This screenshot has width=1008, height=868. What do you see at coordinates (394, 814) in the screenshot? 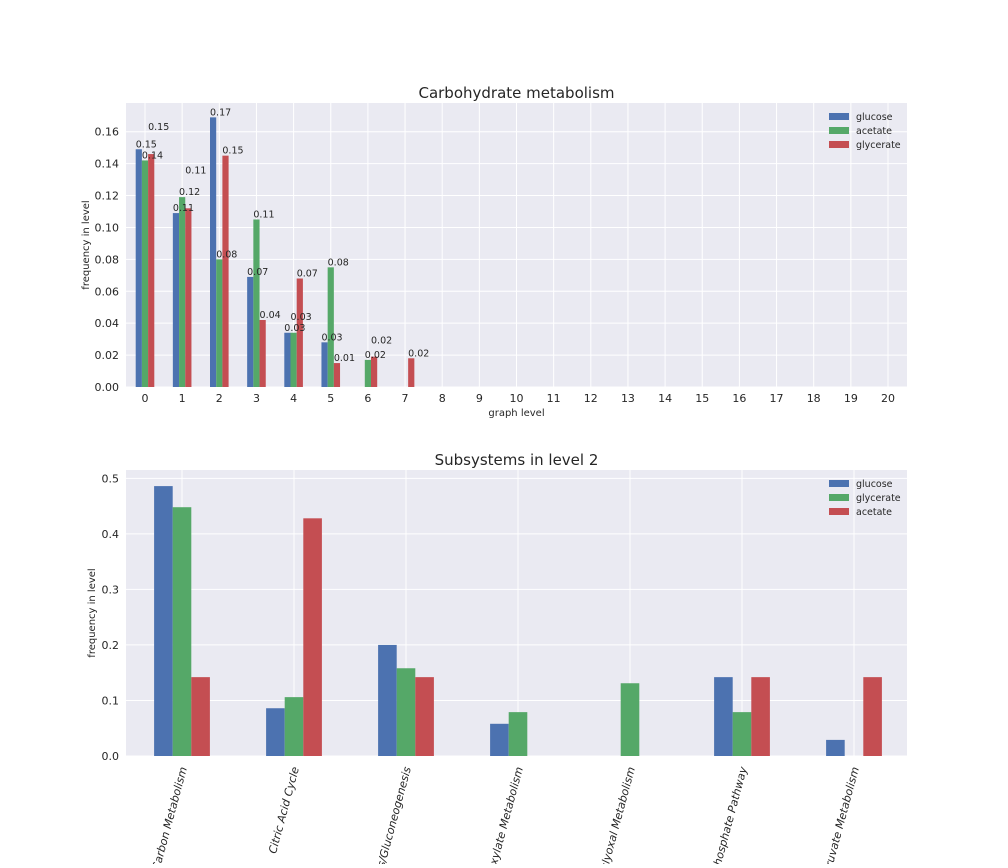
I see `x-tick-label: s/Gluconeogenesis` at bounding box center [394, 814].